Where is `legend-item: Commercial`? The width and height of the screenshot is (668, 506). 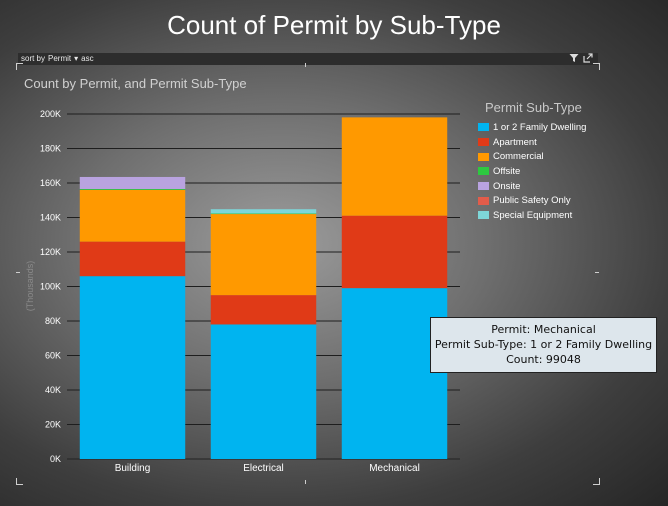
legend-item: Commercial is located at coordinates (532, 156).